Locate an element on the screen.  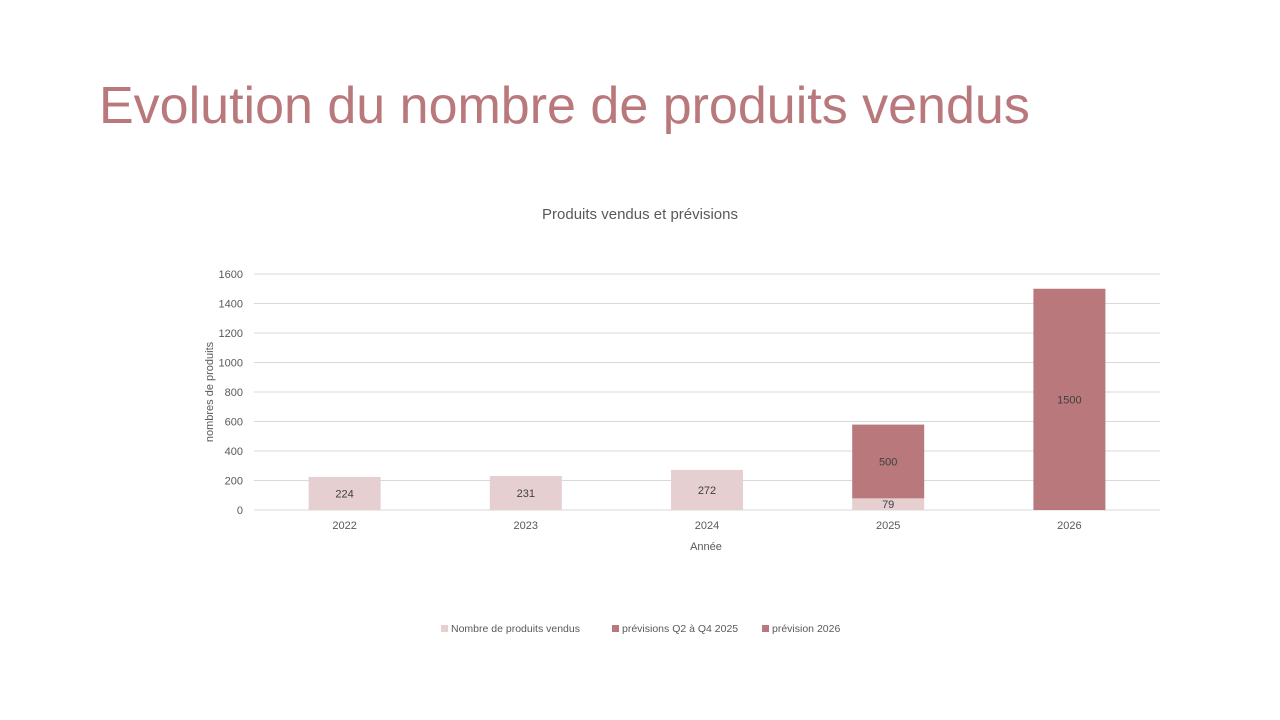
y-tick-label: 400 is located at coordinates (234, 452).